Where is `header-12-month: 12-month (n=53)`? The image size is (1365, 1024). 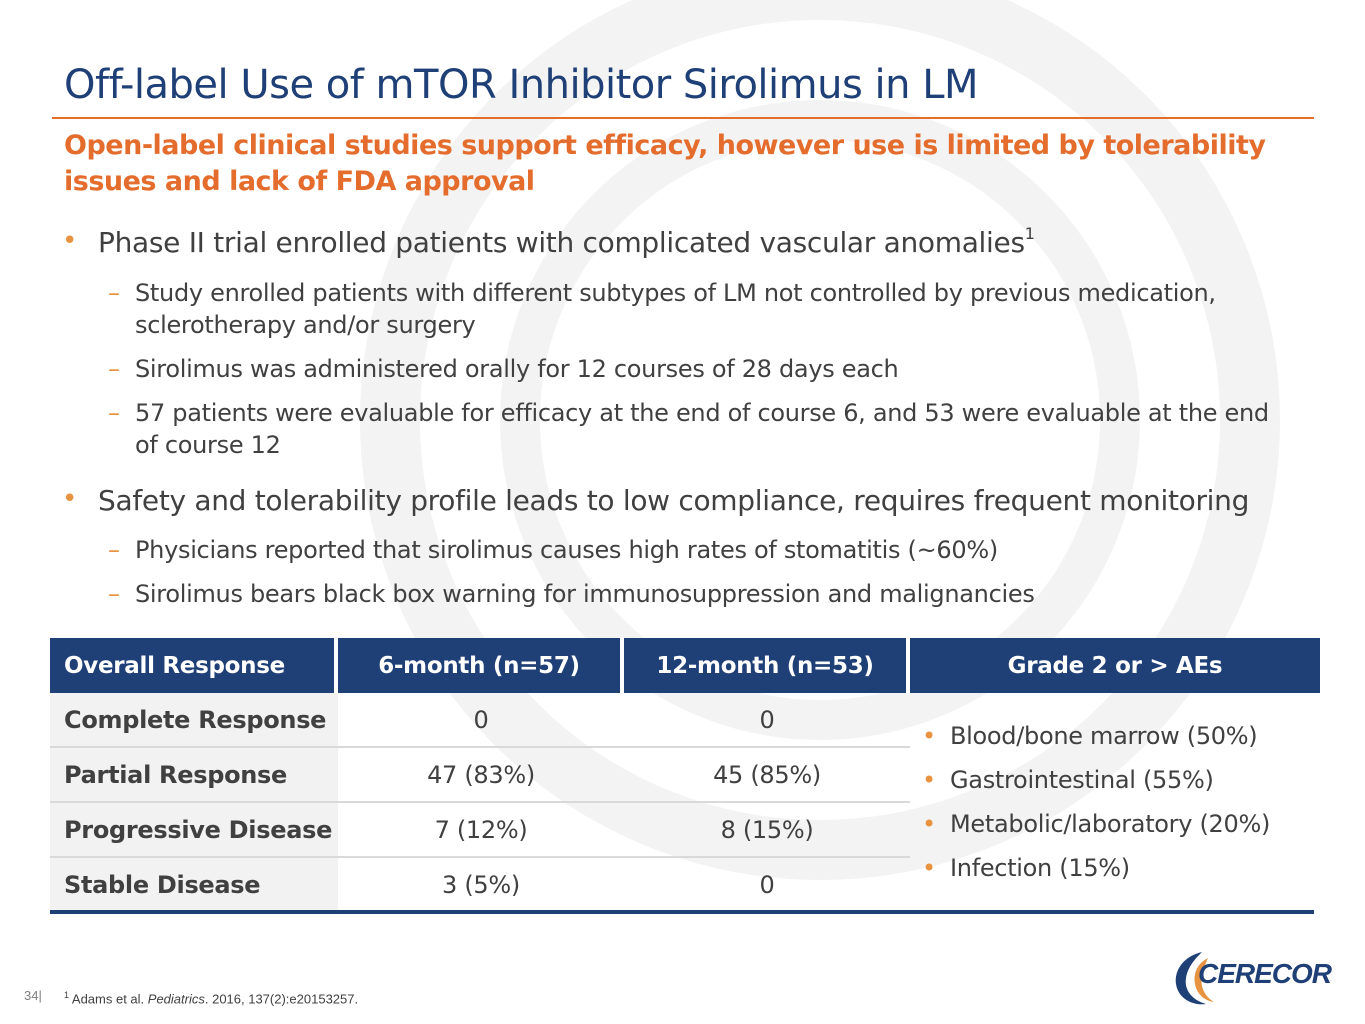 header-12-month: 12-month (n=53) is located at coordinates (767, 665).